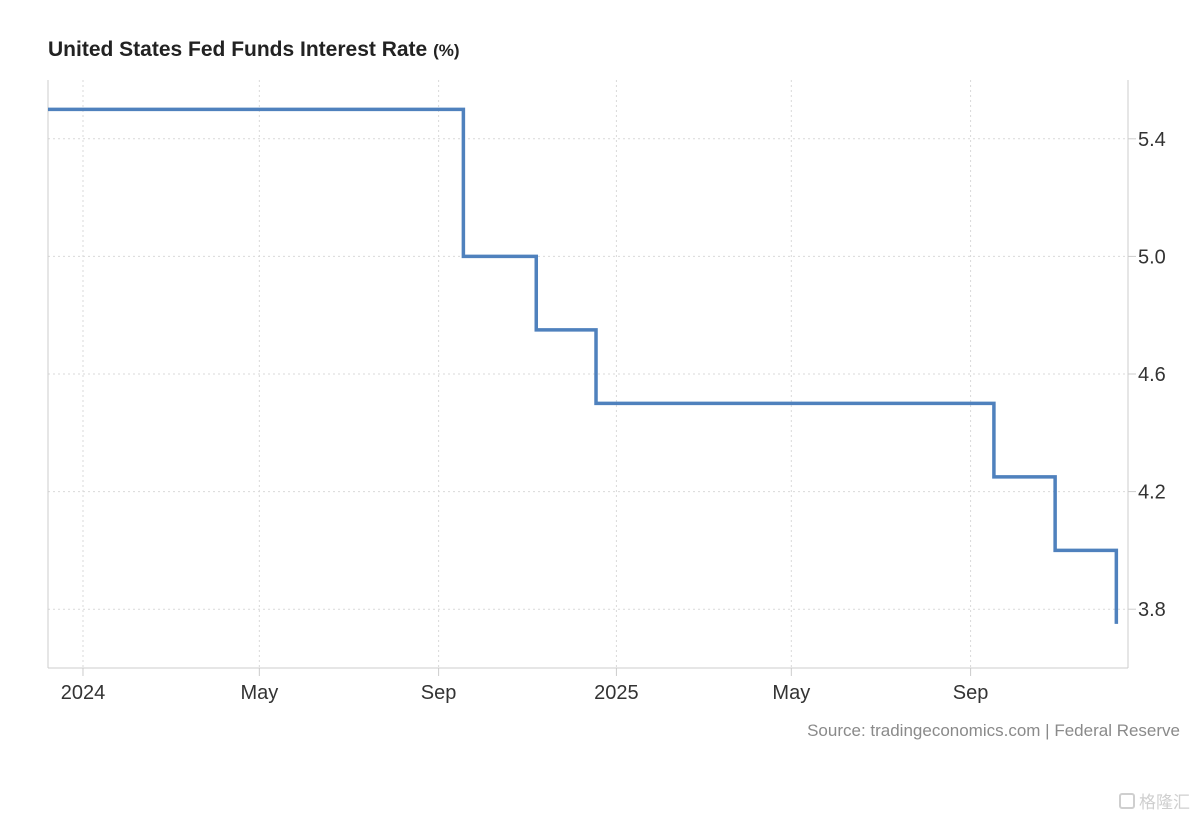  I want to click on x-tick-label: 2025, so click(616, 693).